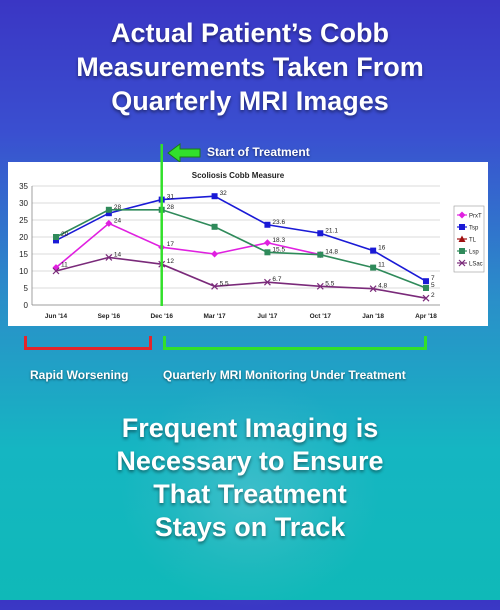 The image size is (500, 610). What do you see at coordinates (473, 241) in the screenshot?
I see `legend-label: TL` at bounding box center [473, 241].